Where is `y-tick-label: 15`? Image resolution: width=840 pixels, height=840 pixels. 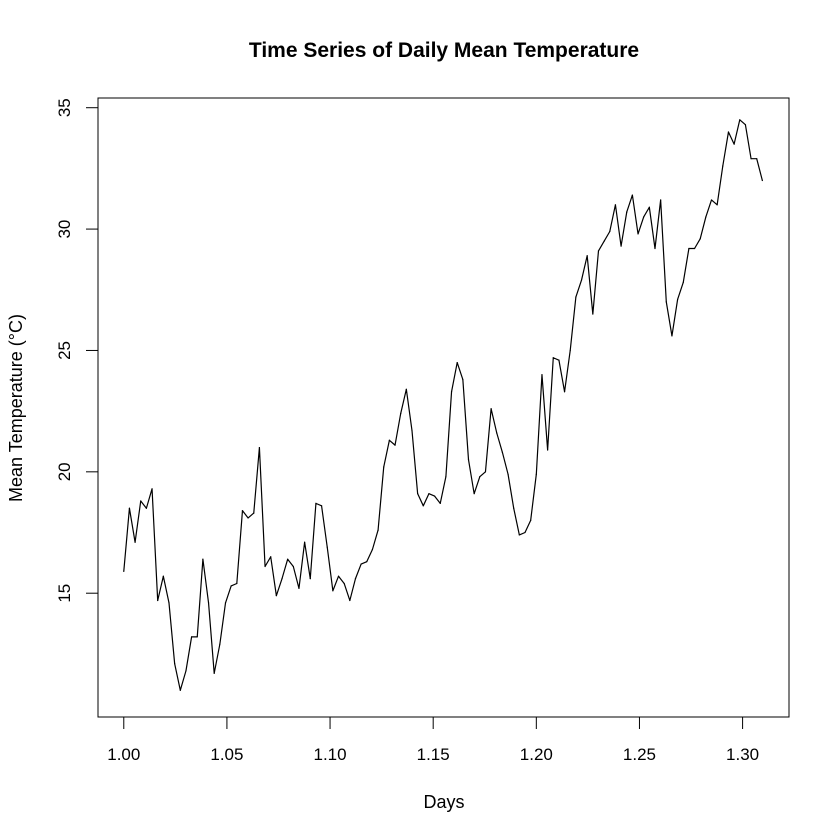 y-tick-label: 15 is located at coordinates (64, 593).